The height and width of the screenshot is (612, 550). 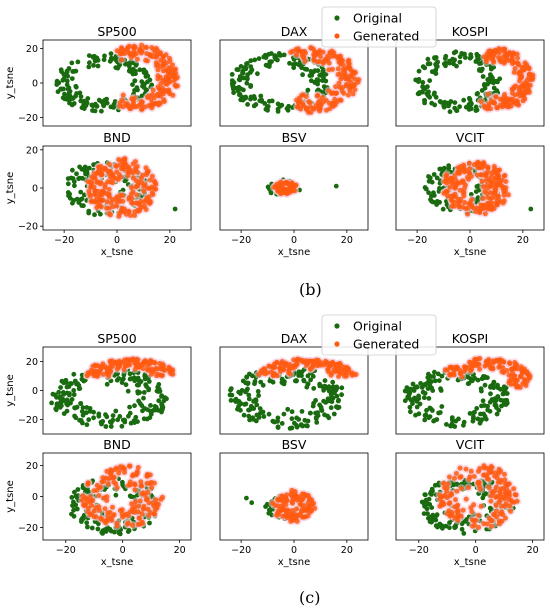 What do you see at coordinates (117, 444) in the screenshot?
I see `panel-title: BND` at bounding box center [117, 444].